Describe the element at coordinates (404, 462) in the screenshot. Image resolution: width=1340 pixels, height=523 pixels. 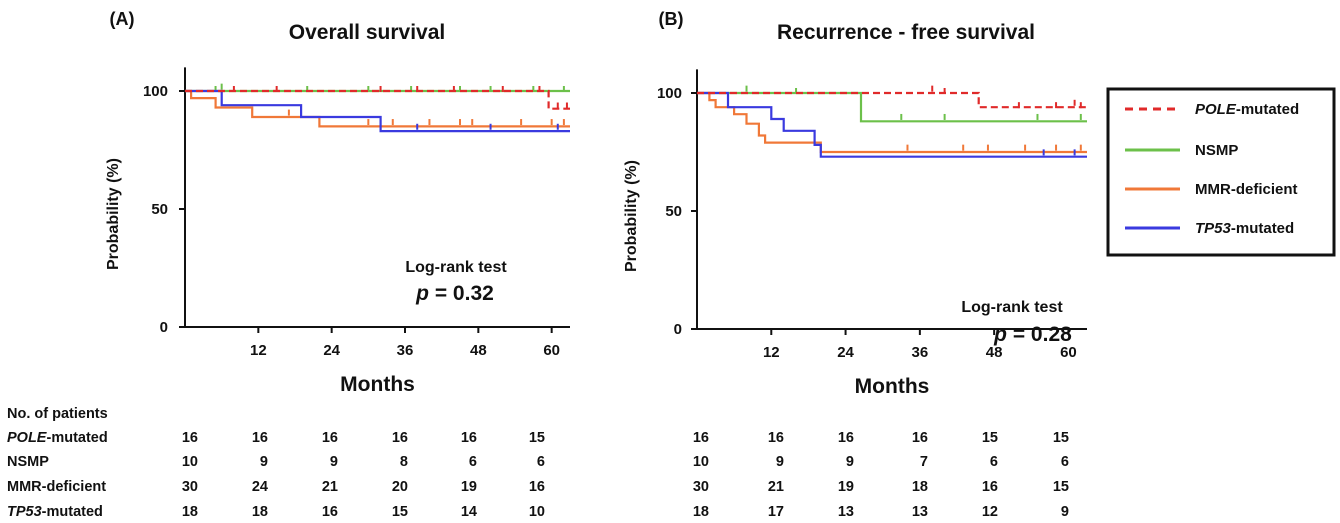
I see `risk-count: 8` at that location.